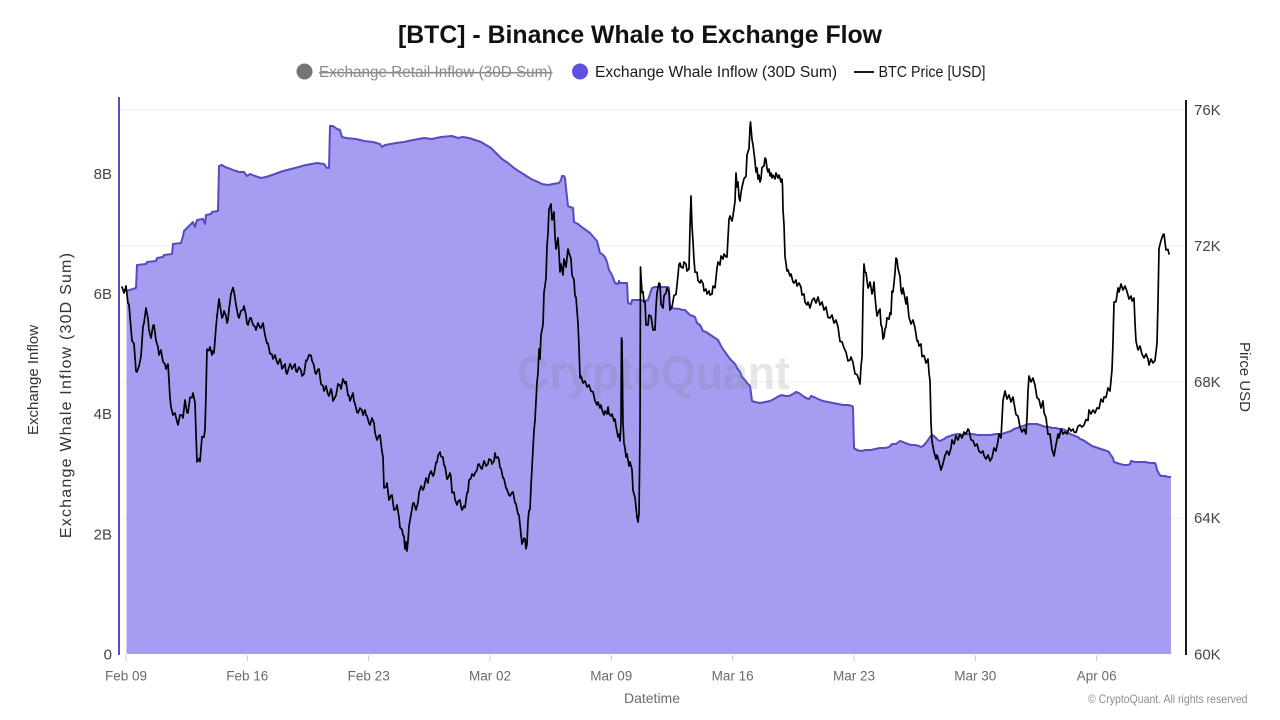  I want to click on svg-text: 6B, so click(103, 294).